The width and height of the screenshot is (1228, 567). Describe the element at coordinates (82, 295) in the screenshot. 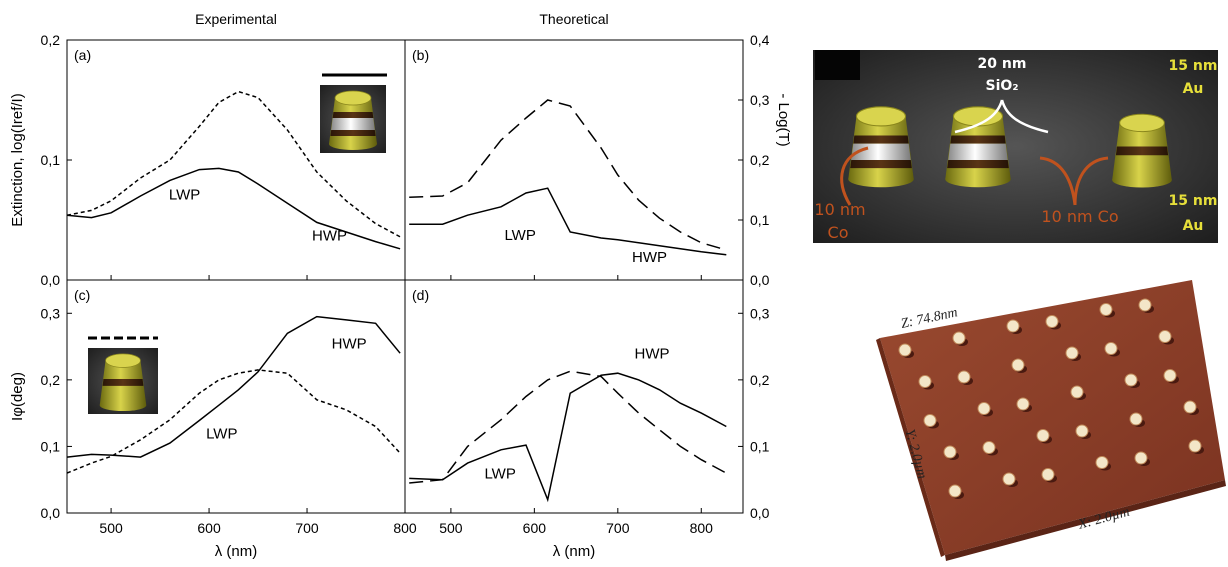

I see `panel-label: (c)` at that location.